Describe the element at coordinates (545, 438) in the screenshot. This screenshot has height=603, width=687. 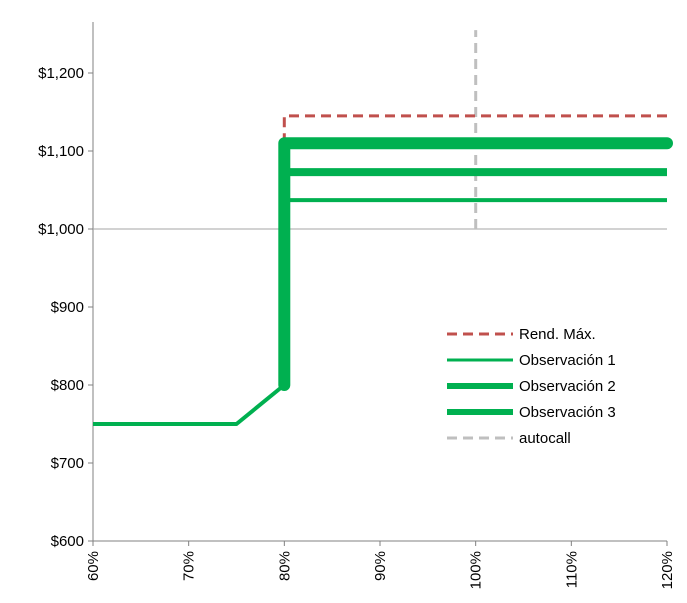
I see `legend-label-autocall: autocall` at that location.